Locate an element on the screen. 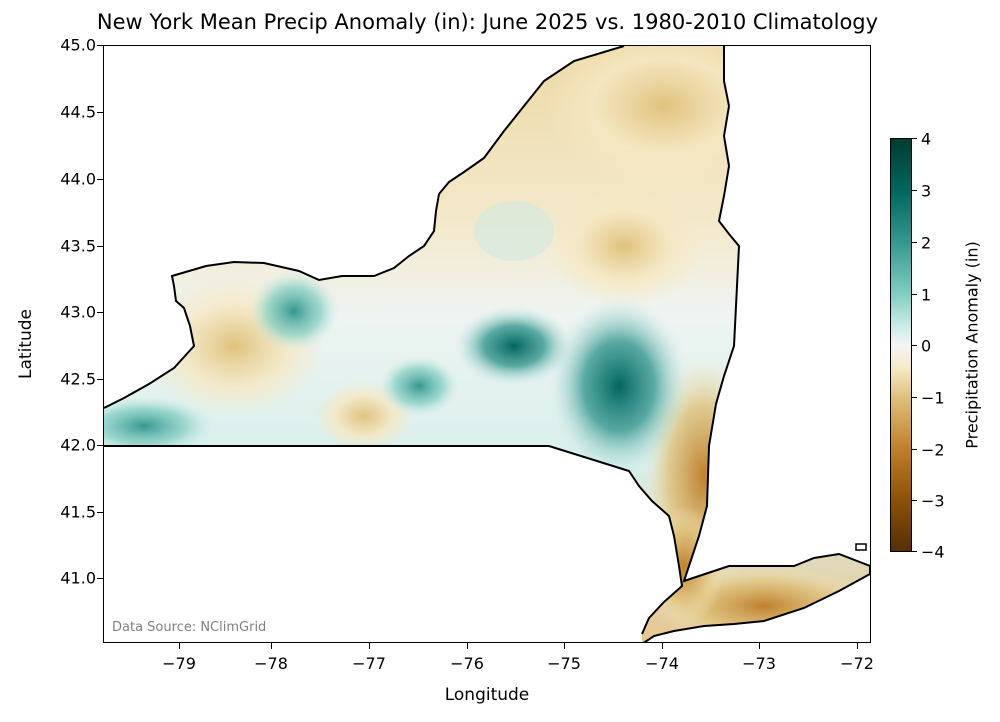  xtick-label: −77 is located at coordinates (369, 663).